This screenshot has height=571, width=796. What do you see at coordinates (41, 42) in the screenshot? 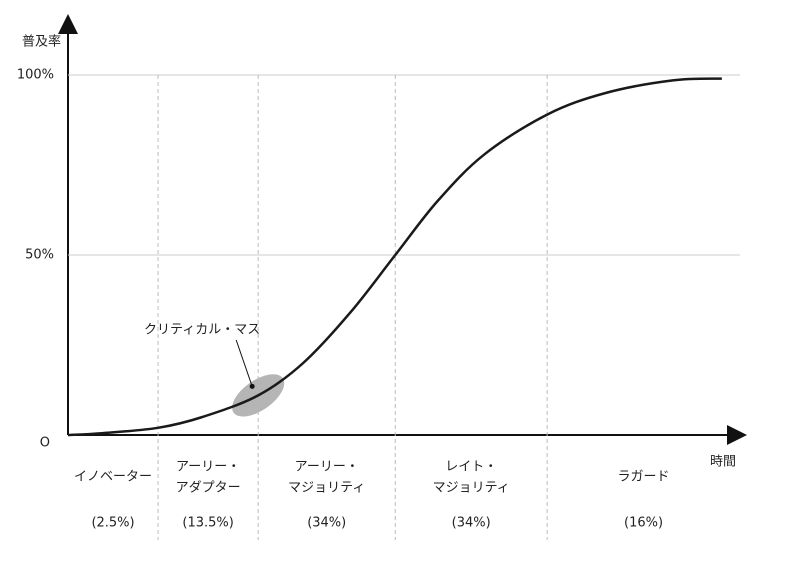
I see `y-axis-label: 普及率` at bounding box center [41, 42].